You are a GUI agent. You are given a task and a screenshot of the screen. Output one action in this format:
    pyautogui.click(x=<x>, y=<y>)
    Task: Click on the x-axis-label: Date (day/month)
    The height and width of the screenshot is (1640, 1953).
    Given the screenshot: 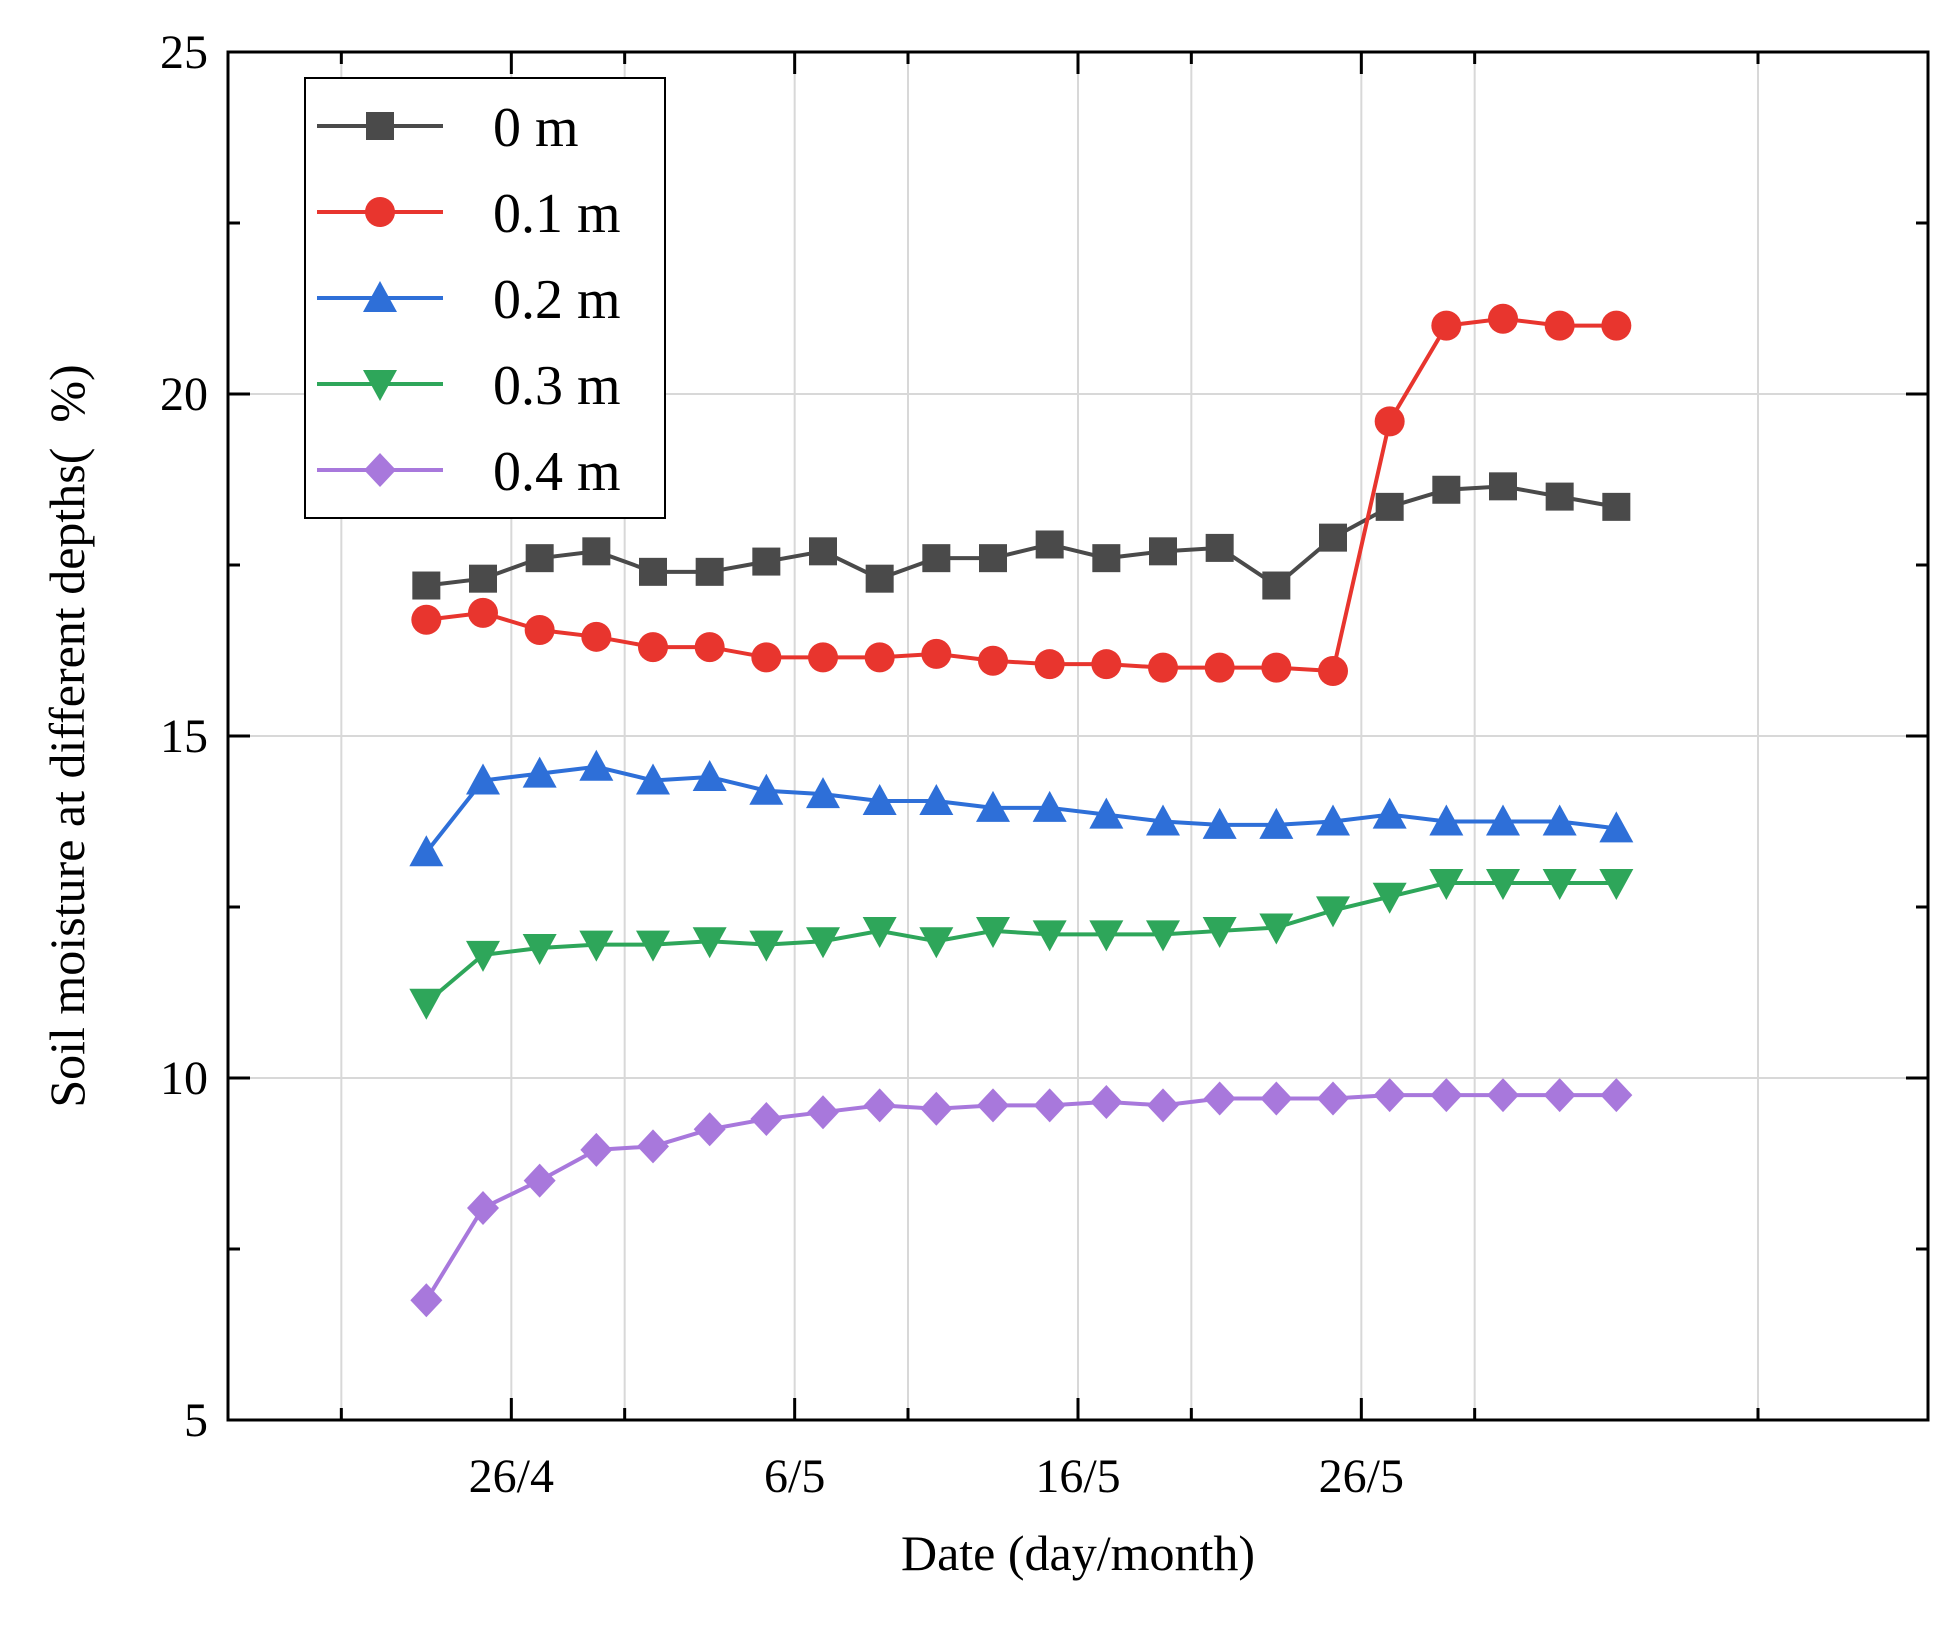 What is the action you would take?
    pyautogui.click(x=1078, y=1553)
    